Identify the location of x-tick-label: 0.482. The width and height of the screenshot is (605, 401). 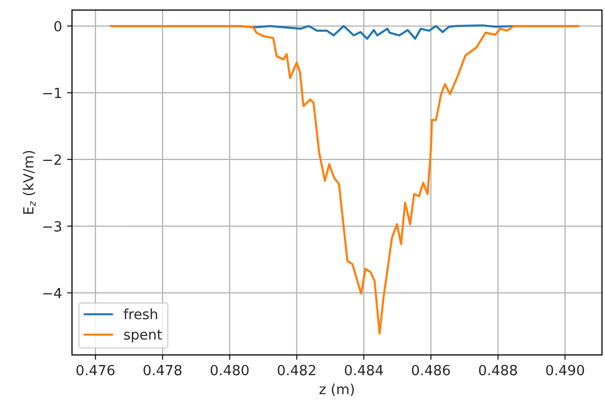
(297, 370).